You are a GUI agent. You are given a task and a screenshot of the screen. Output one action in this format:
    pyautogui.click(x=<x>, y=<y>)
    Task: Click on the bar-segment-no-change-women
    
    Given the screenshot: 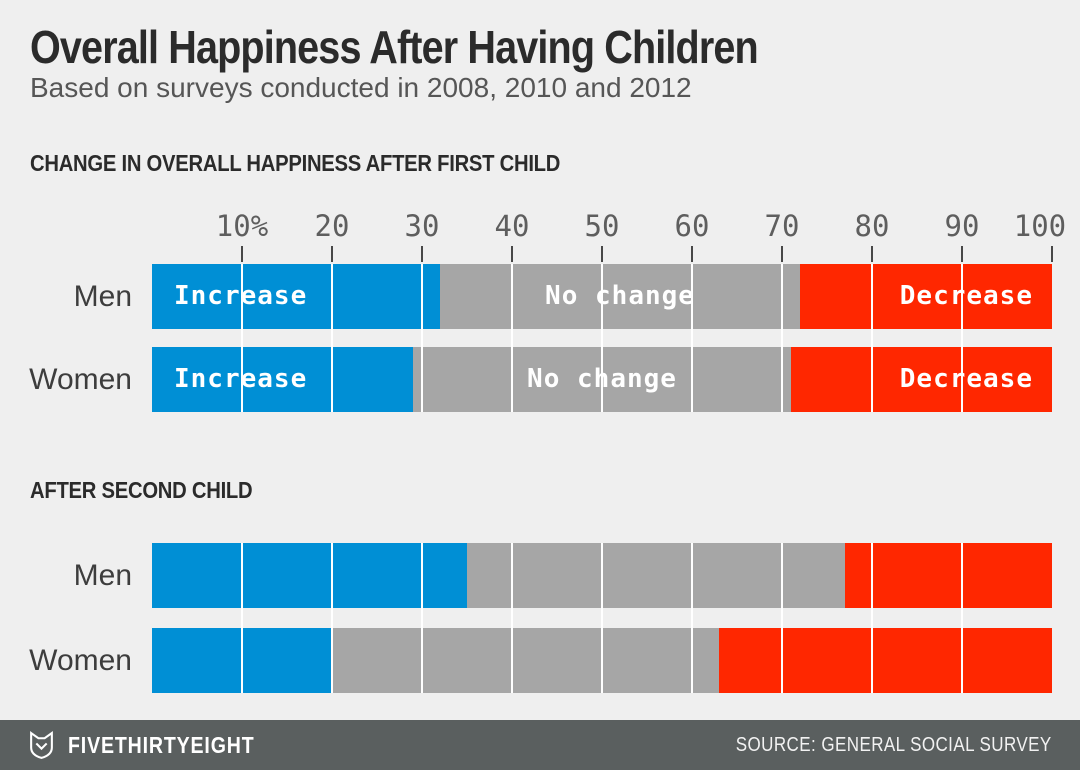 What is the action you would take?
    pyautogui.click(x=525, y=660)
    